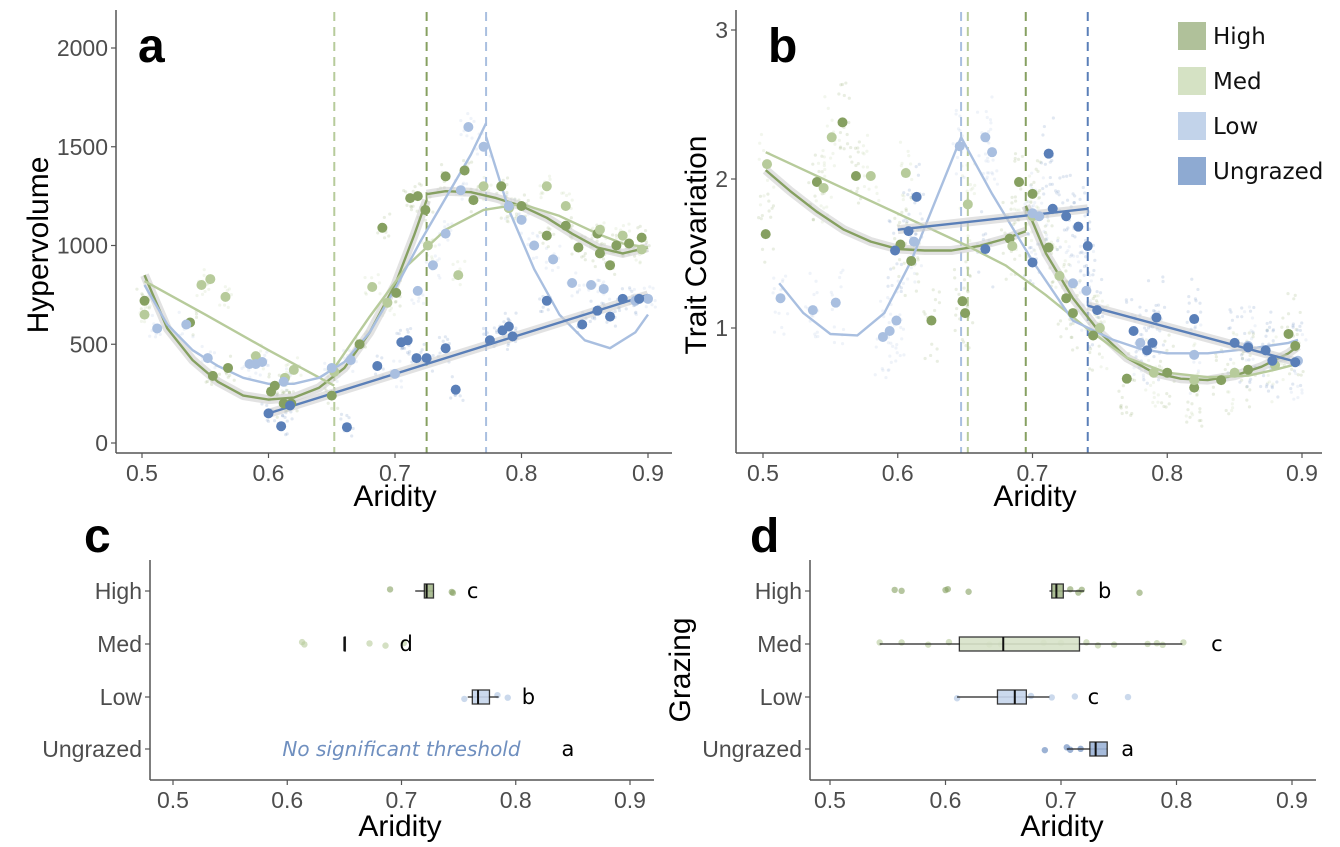 The height and width of the screenshot is (847, 1340). Describe the element at coordinates (898, 473) in the screenshot. I see `x-tick-label: 0.6` at that location.